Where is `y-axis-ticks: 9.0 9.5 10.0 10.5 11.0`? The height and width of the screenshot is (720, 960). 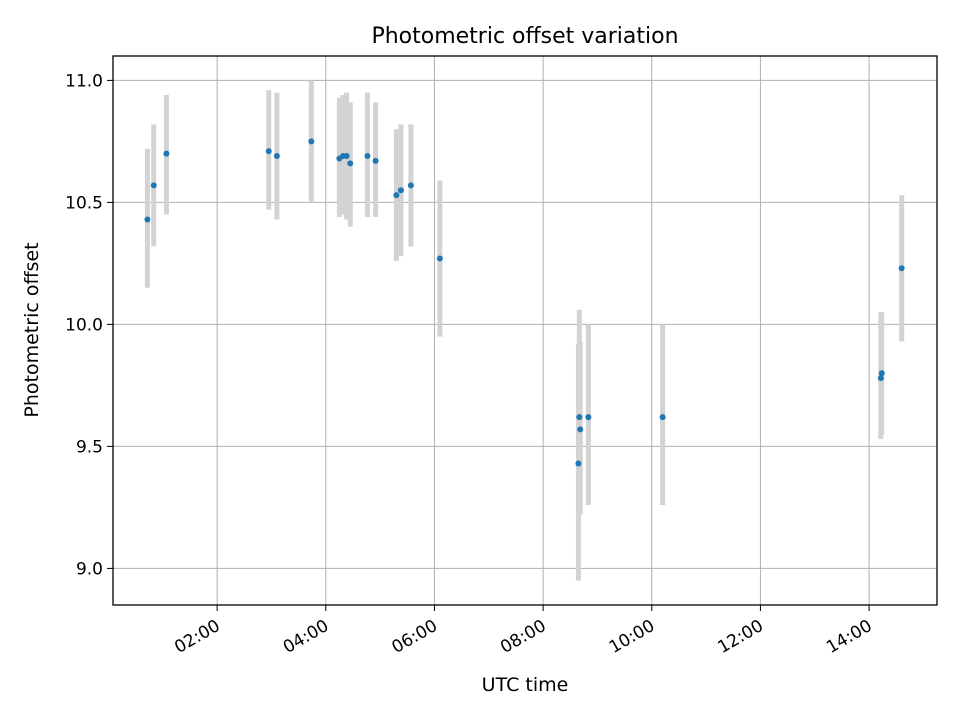 y-axis-ticks: 9.0 9.5 10.0 10.5 11.0 is located at coordinates (89, 325).